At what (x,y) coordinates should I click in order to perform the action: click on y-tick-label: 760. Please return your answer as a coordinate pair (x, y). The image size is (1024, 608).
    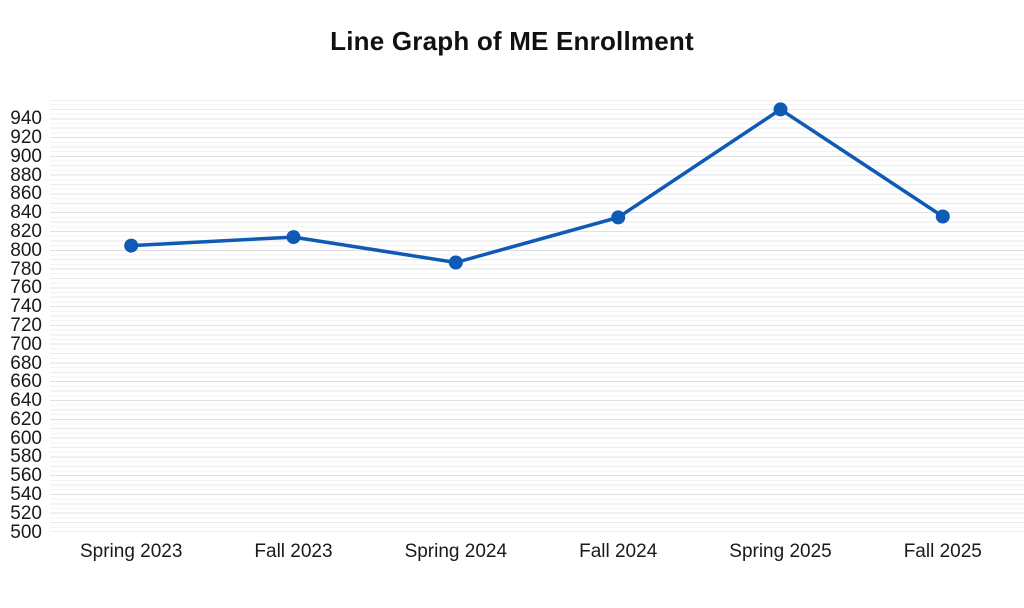
    Looking at the image, I should click on (26, 288).